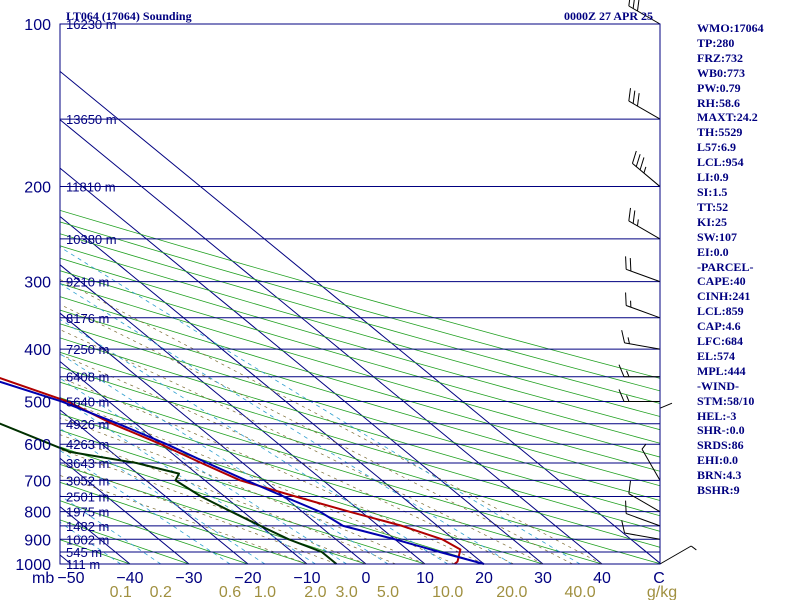 The height and width of the screenshot is (600, 800). Describe the element at coordinates (718, 102) in the screenshot. I see `index-item: RH:58.6` at that location.